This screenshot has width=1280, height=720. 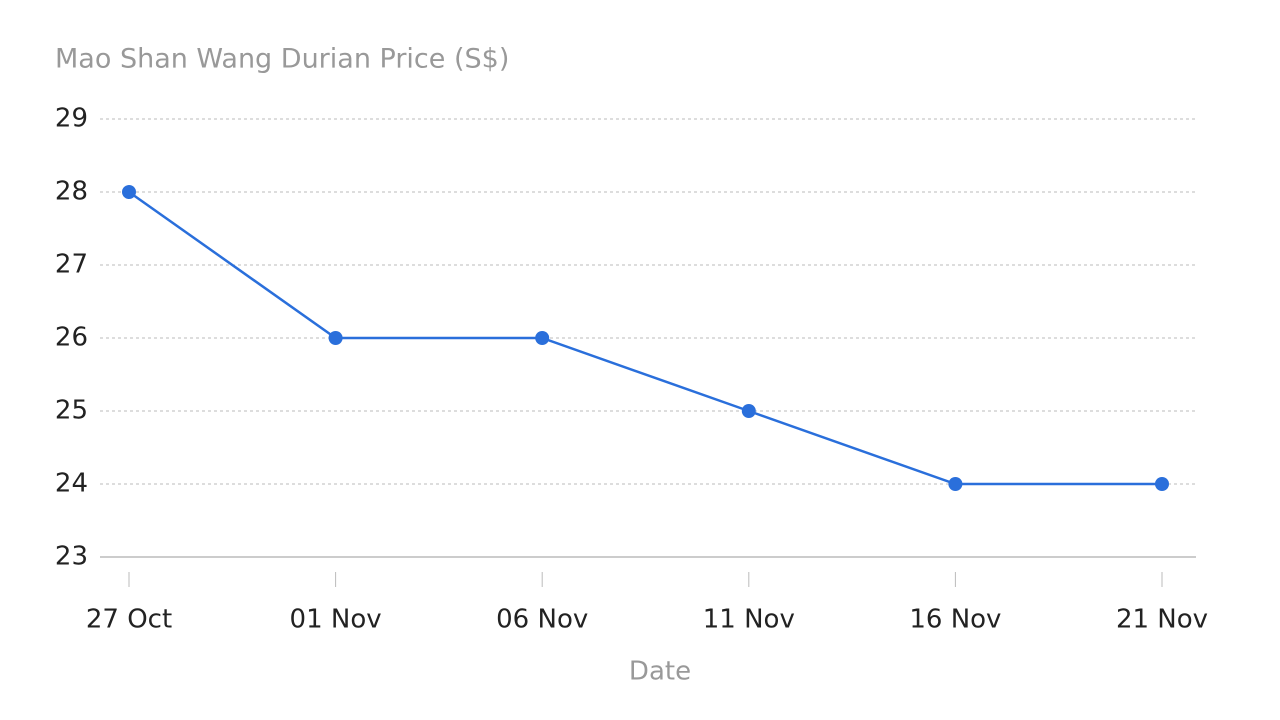 What do you see at coordinates (749, 620) in the screenshot?
I see `x-tick-label: 11 Nov` at bounding box center [749, 620].